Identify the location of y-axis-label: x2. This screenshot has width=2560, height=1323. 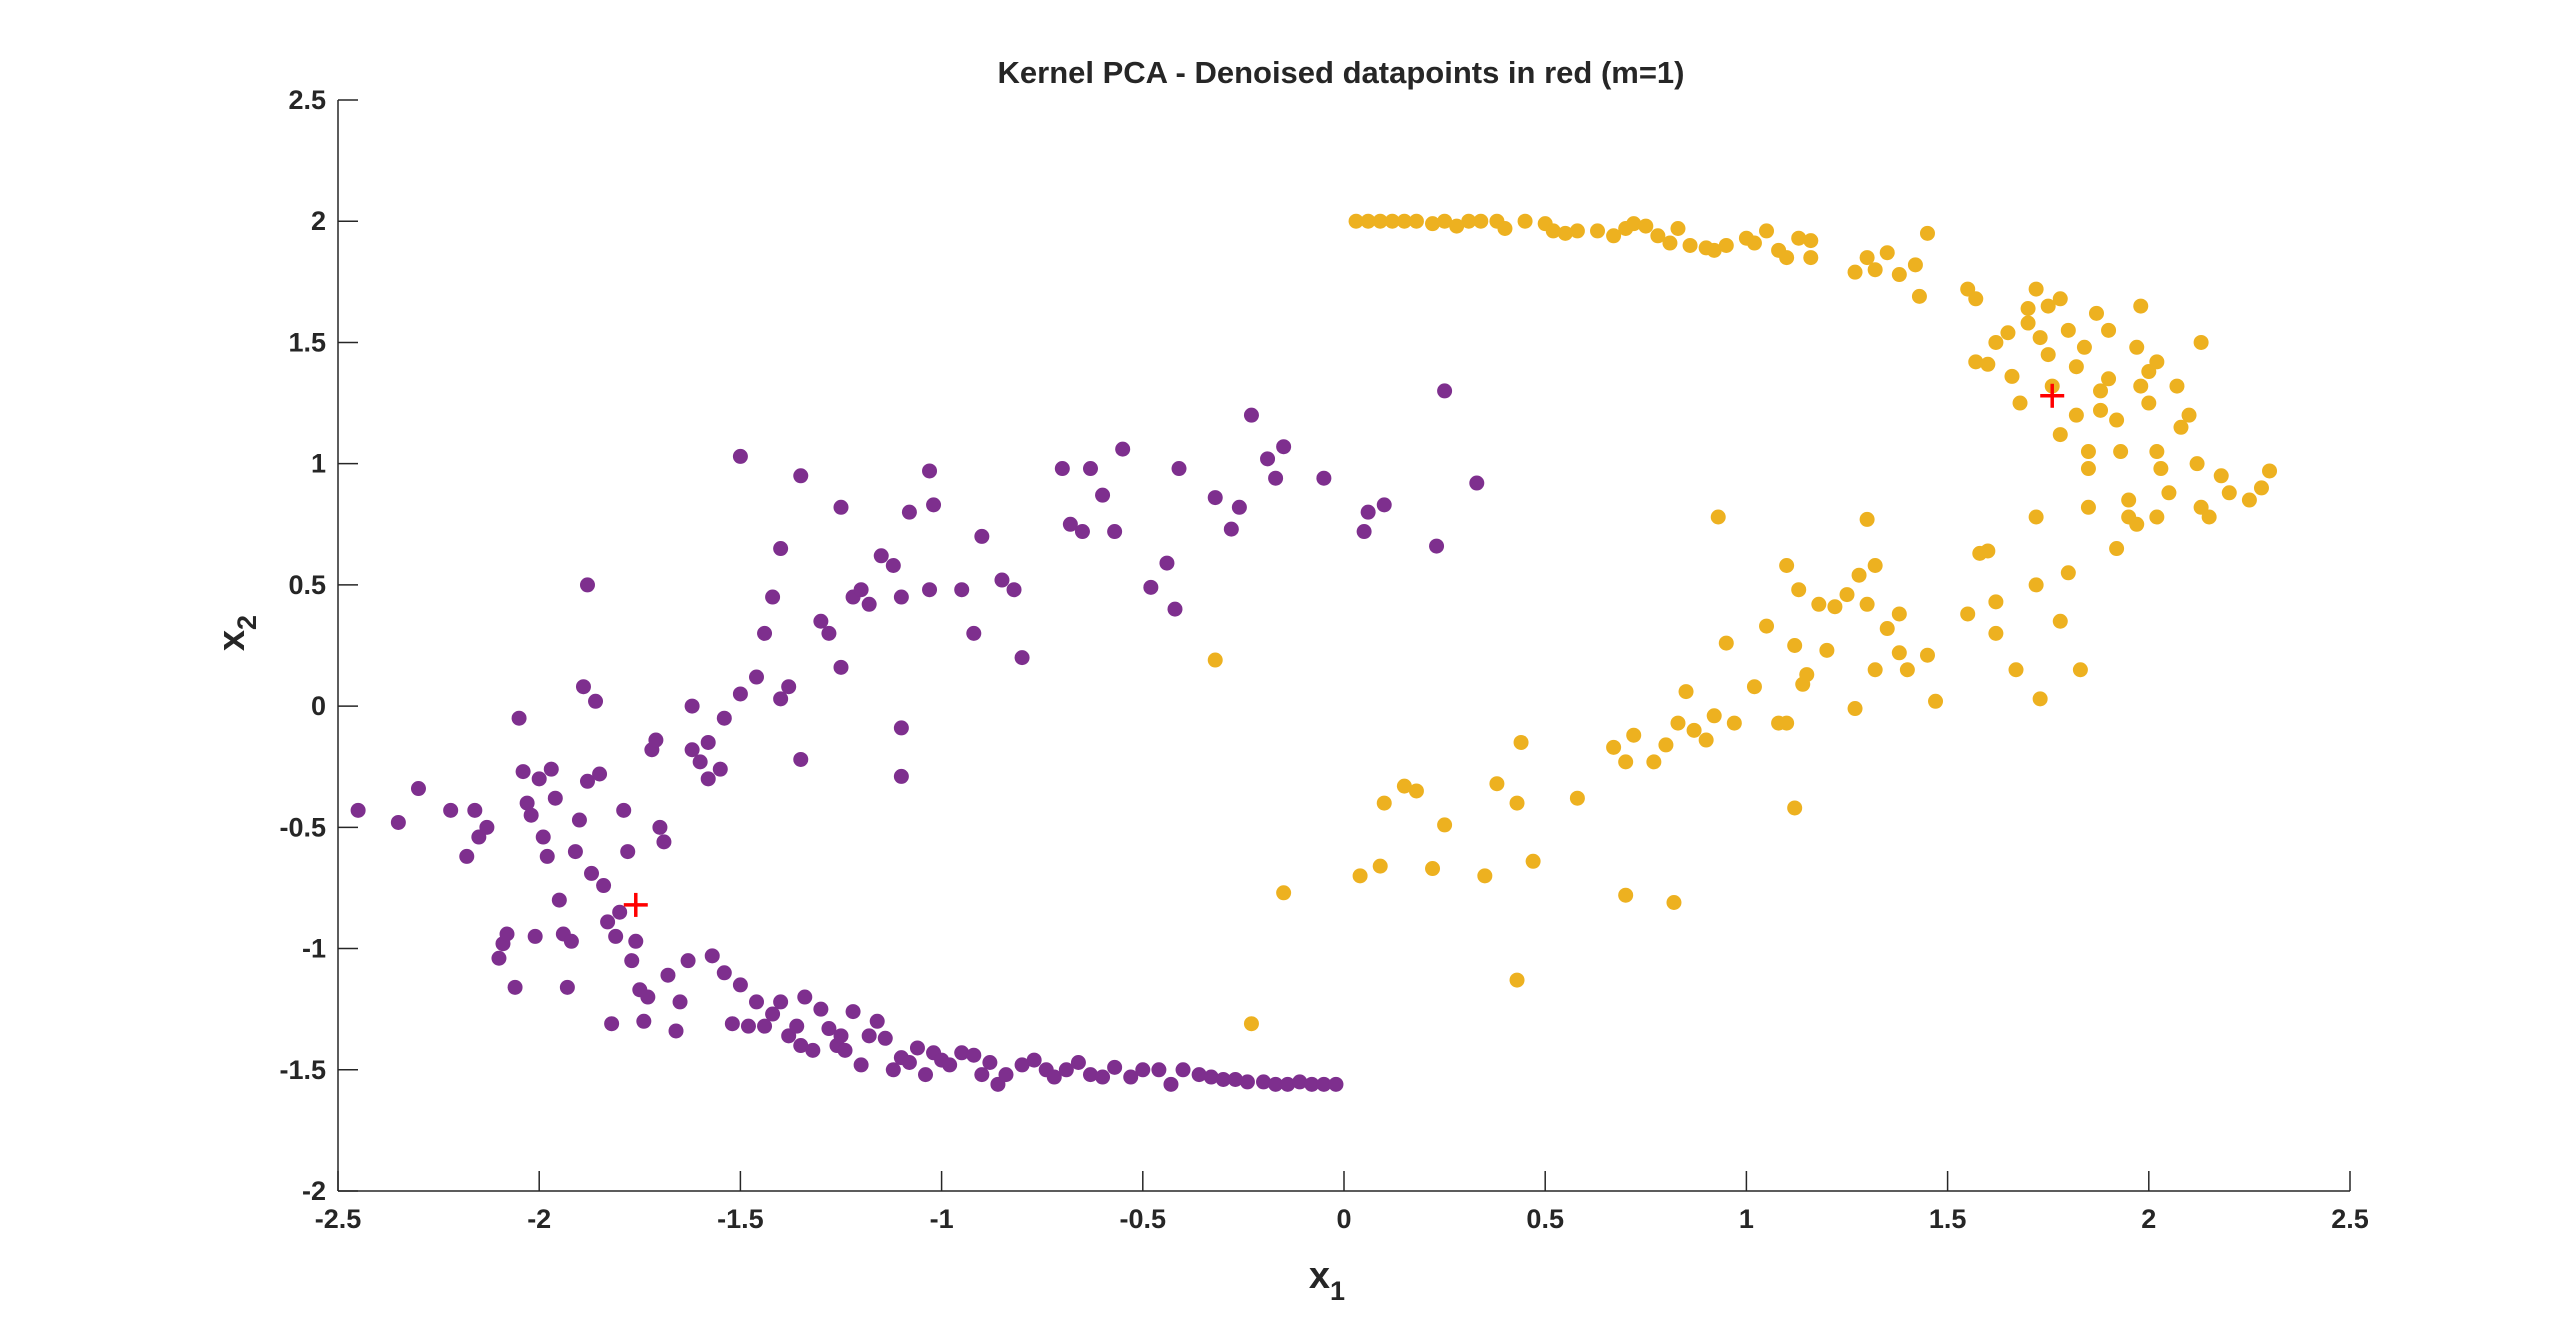
(236, 633).